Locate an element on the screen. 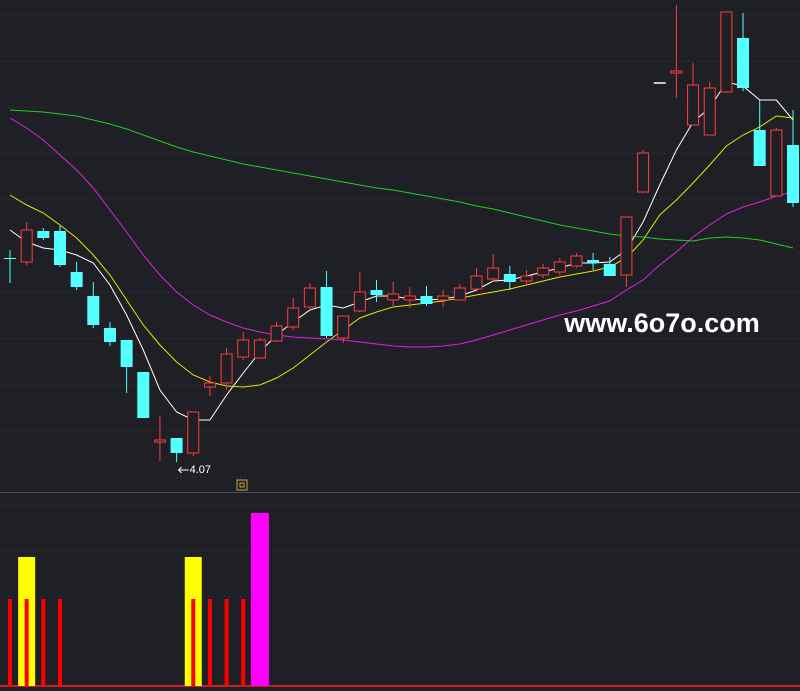 The width and height of the screenshot is (800, 691). watermark: www.6o7o.com is located at coordinates (661, 323).